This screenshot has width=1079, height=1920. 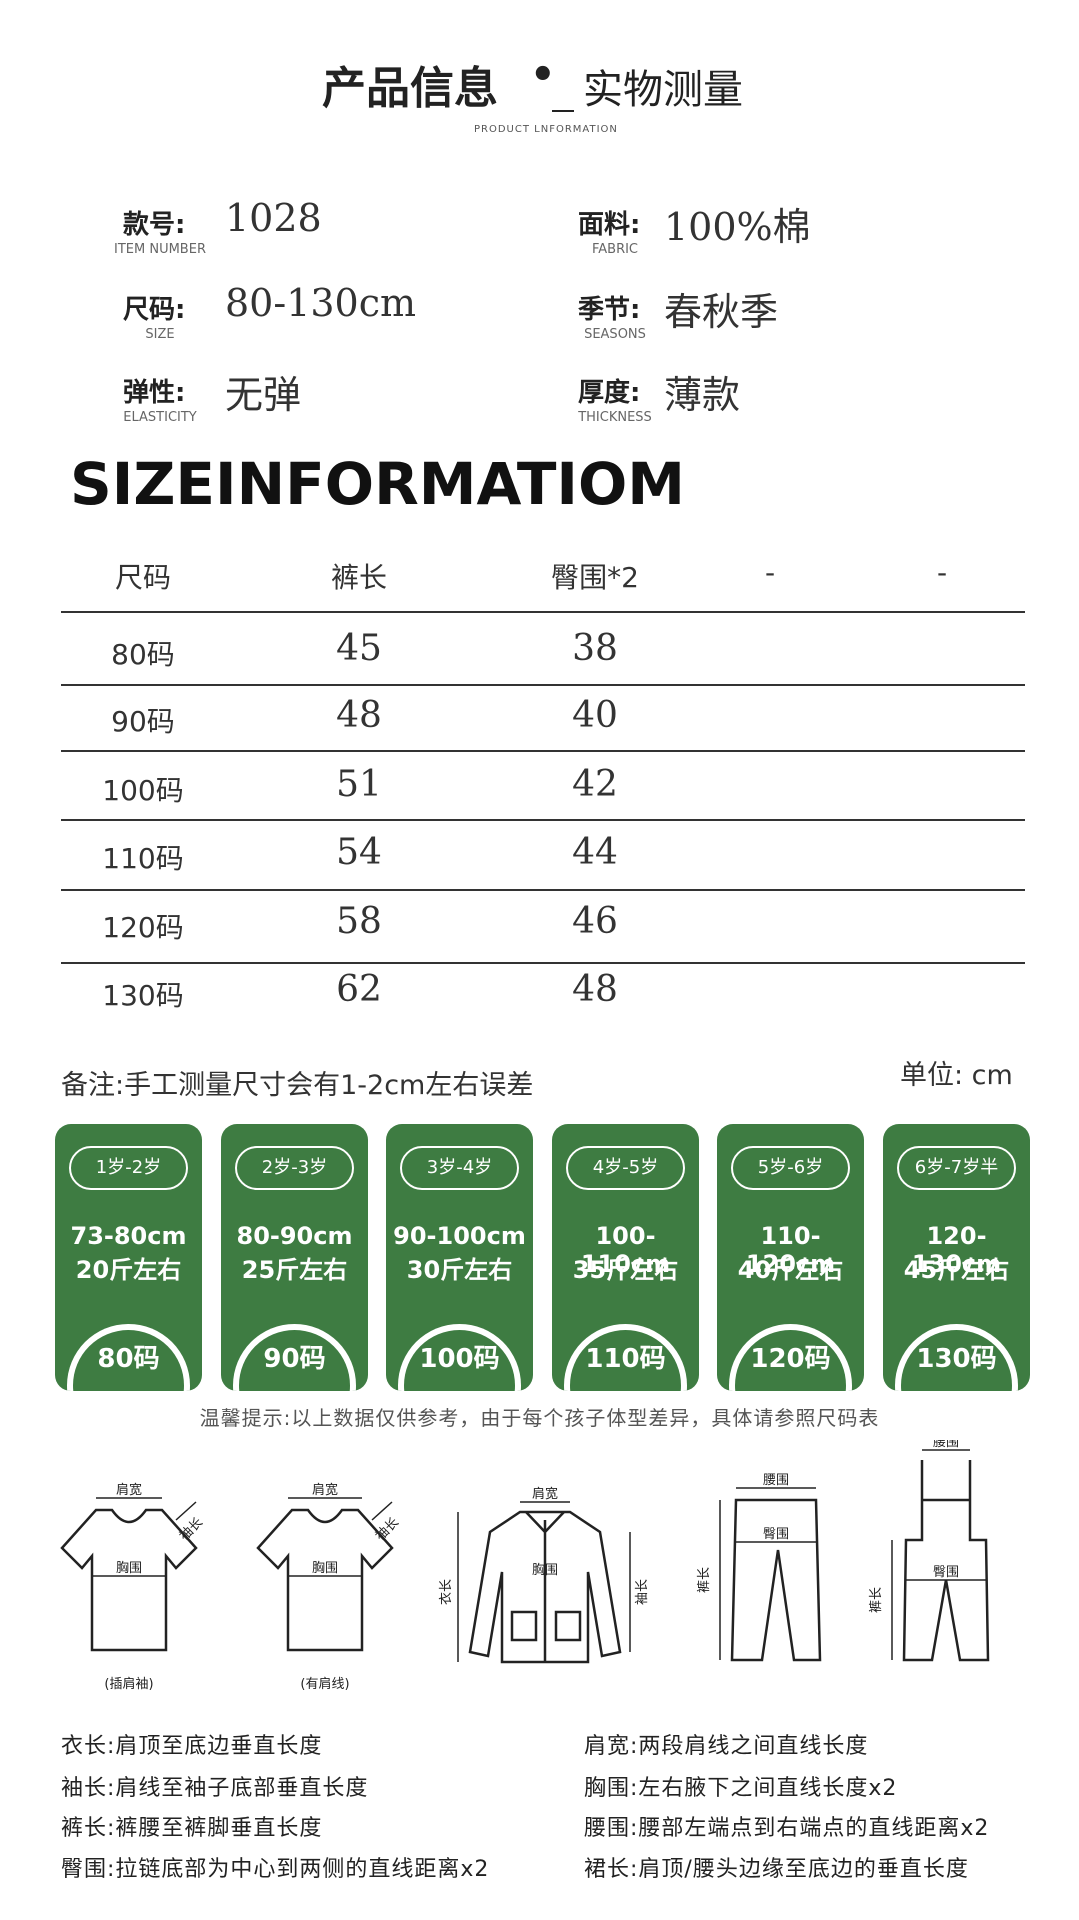 What do you see at coordinates (595, 784) in the screenshot?
I see `table-cell: 42` at bounding box center [595, 784].